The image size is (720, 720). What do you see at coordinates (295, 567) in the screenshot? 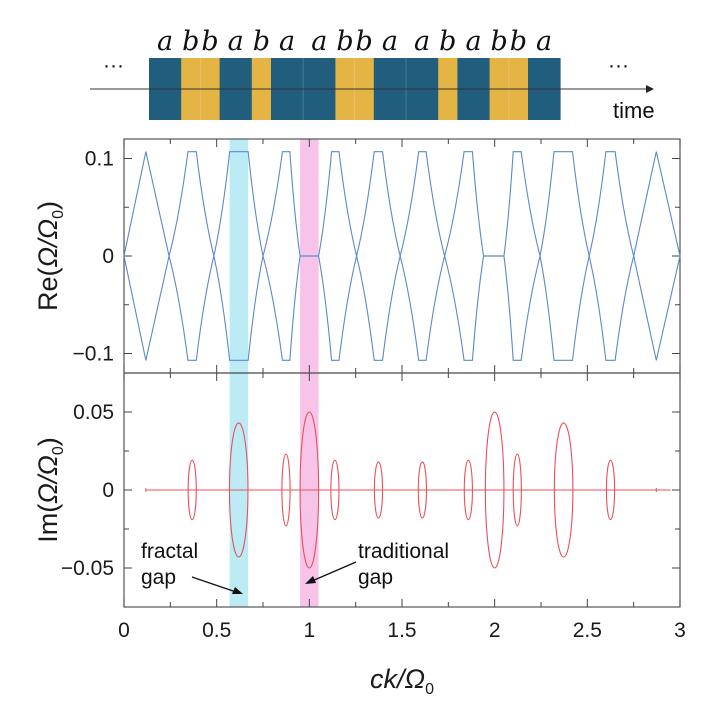
I see `annotations: fractal gap traditional gap` at bounding box center [295, 567].